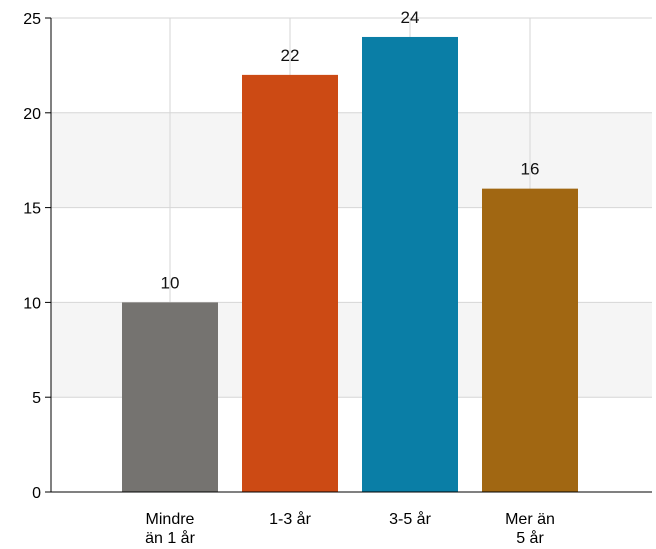 This screenshot has width=656, height=549. I want to click on y-tick-label: 5, so click(36, 398).